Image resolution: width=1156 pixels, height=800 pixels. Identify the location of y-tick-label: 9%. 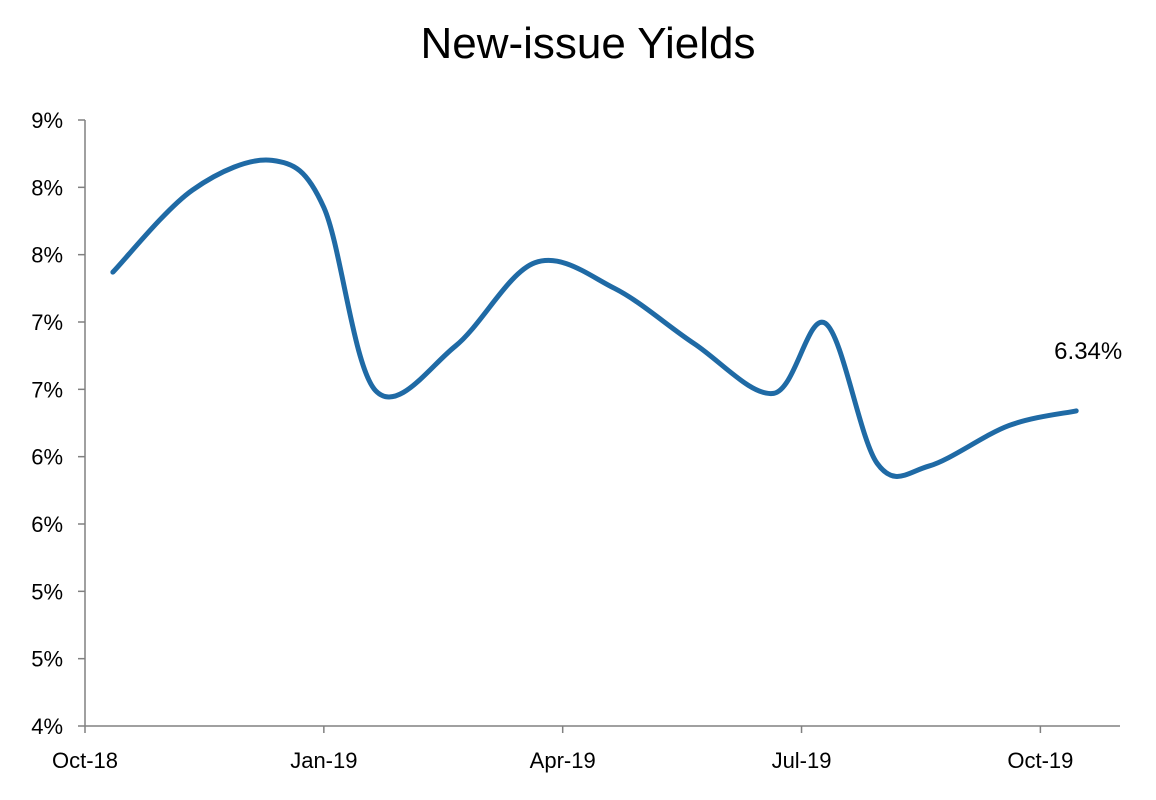
(47, 120).